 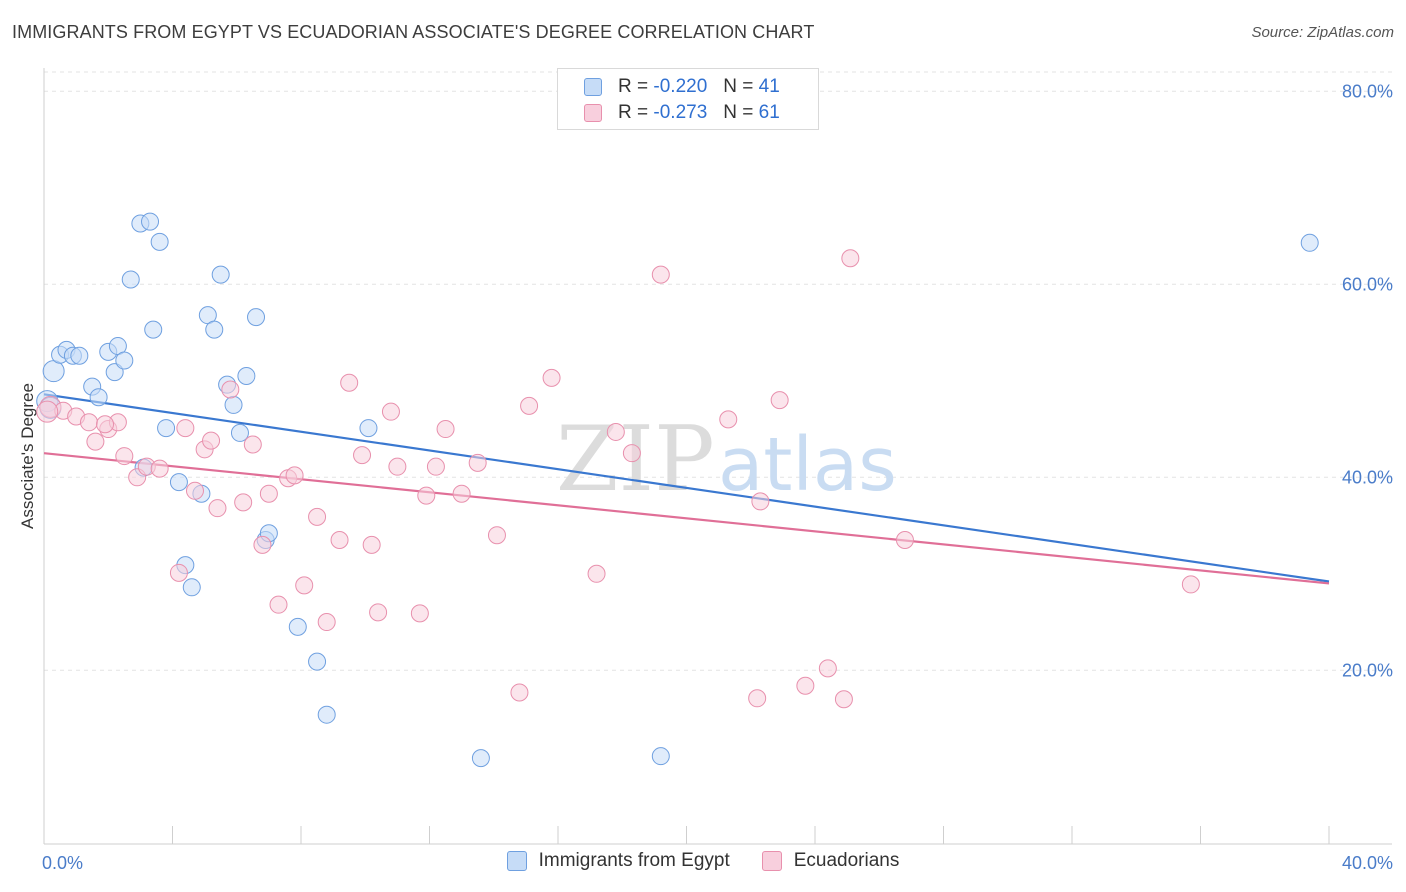 I want to click on x-tick-labels: 0.0% 40.0%, so click(x=717, y=863).